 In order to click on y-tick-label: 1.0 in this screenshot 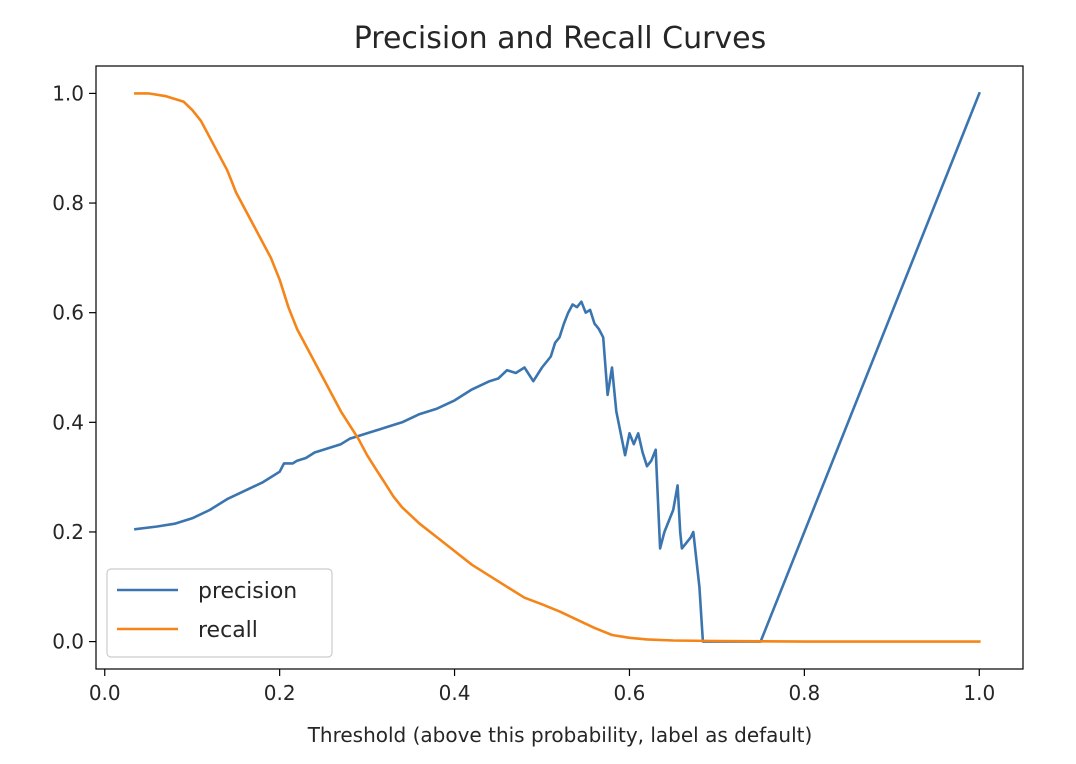, I will do `click(68, 93)`.